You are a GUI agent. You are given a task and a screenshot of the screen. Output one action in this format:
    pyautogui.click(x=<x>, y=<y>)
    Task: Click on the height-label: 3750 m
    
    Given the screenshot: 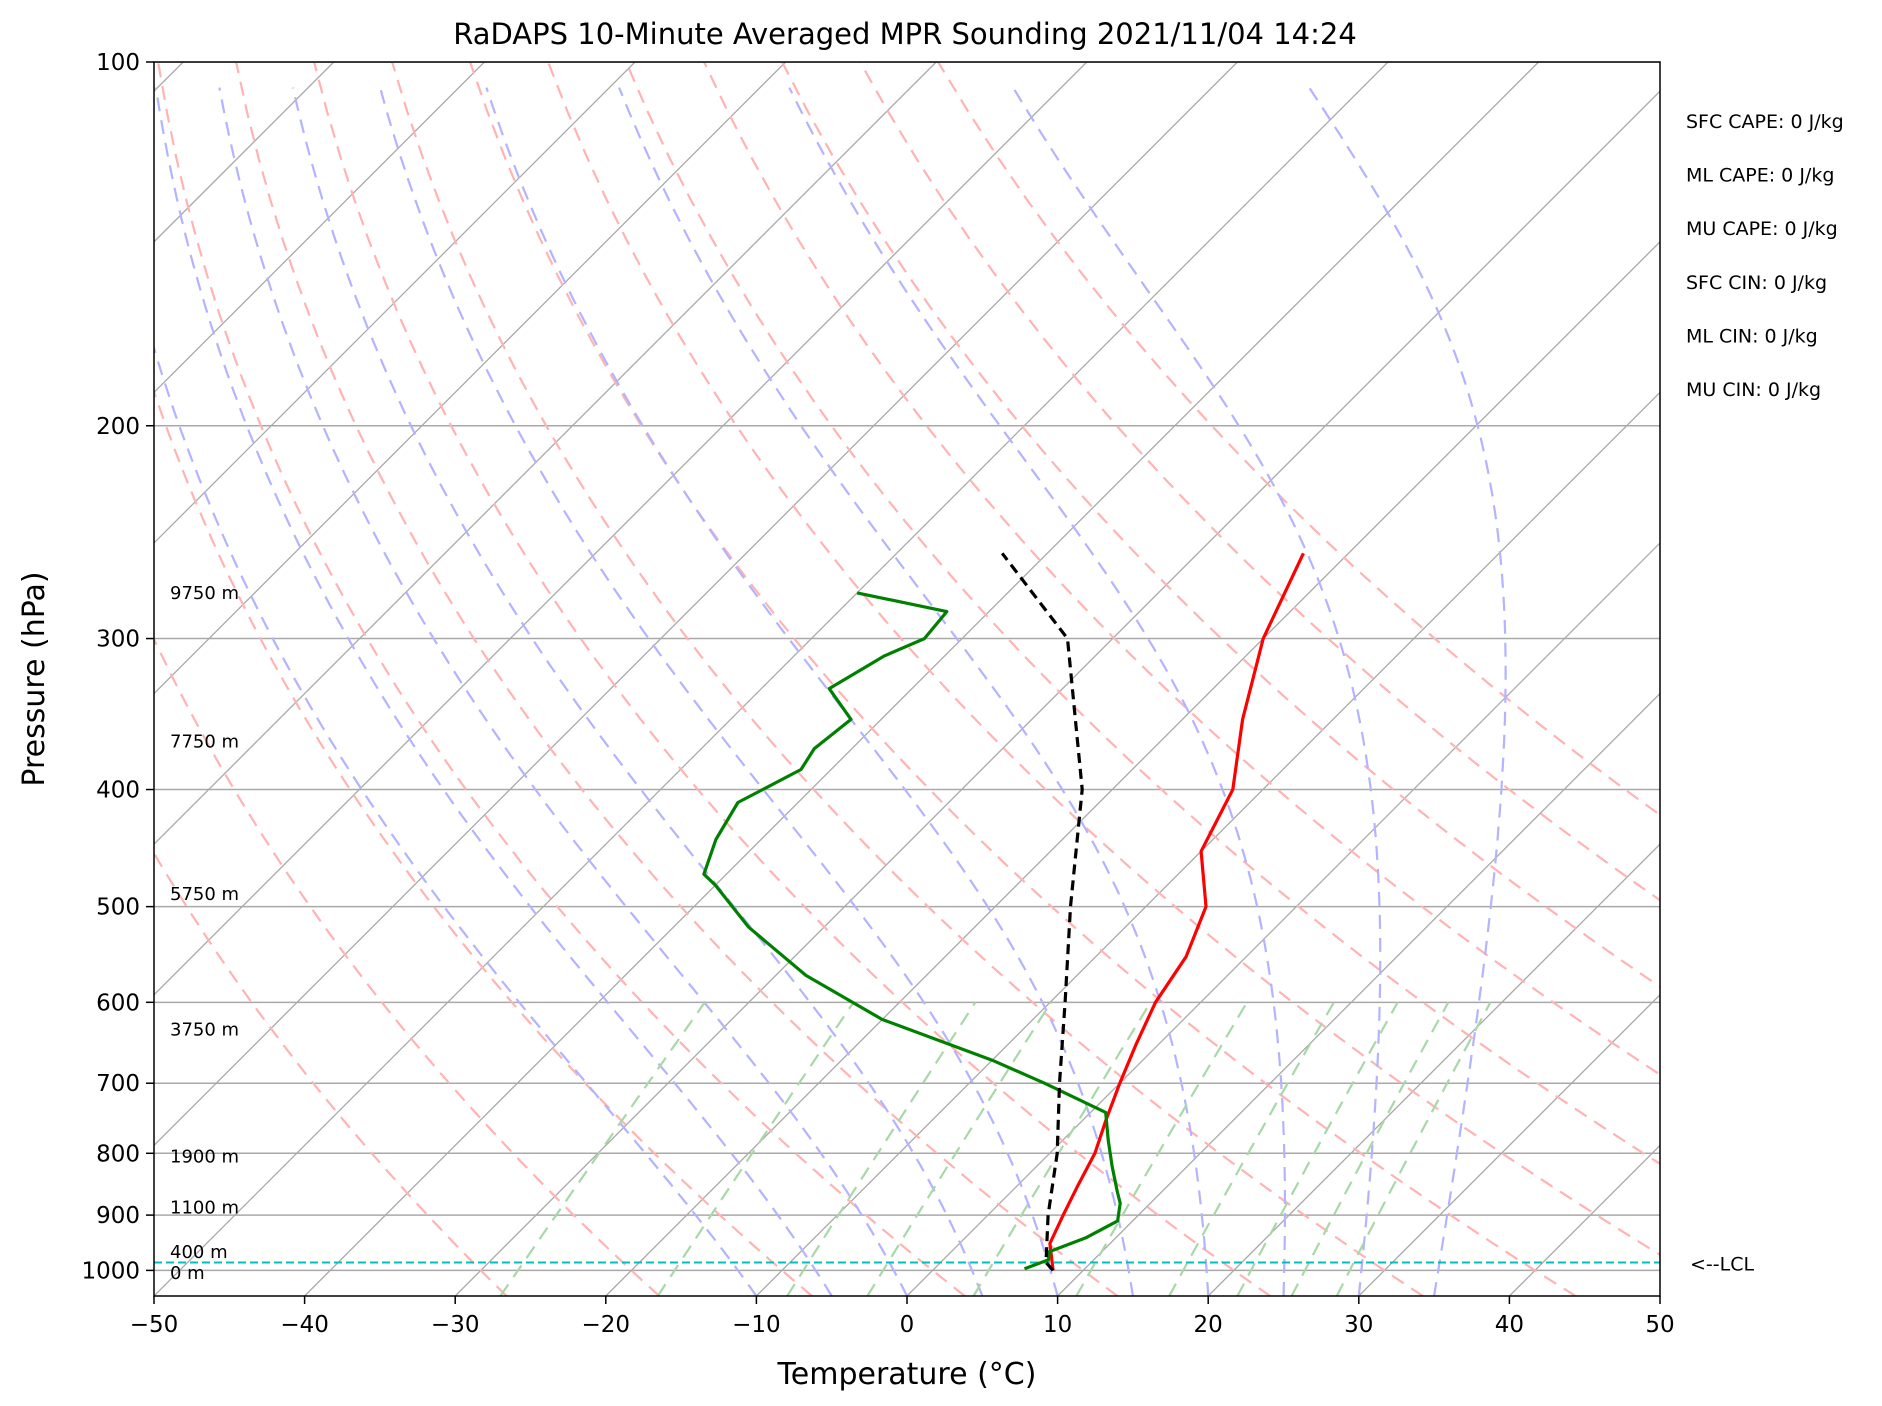 What is the action you would take?
    pyautogui.click(x=204, y=1030)
    